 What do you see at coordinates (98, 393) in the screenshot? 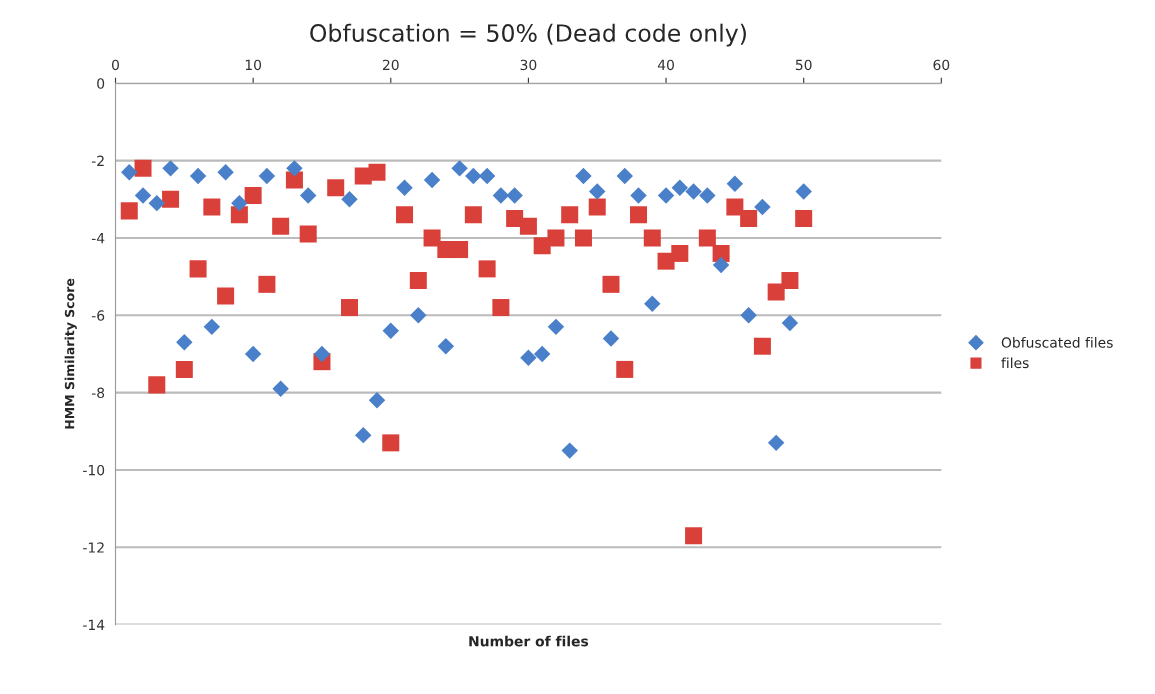
I see `y-tick-label: -8` at bounding box center [98, 393].